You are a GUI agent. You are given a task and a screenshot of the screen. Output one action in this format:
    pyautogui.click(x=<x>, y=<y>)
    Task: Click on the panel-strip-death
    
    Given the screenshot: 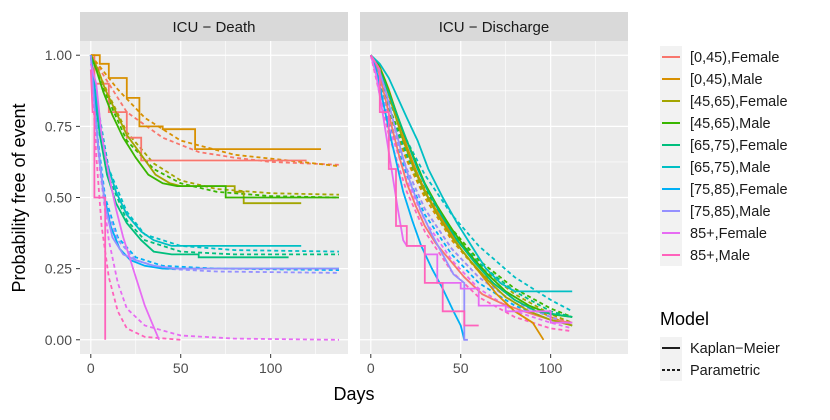 What is the action you would take?
    pyautogui.click(x=214, y=26)
    